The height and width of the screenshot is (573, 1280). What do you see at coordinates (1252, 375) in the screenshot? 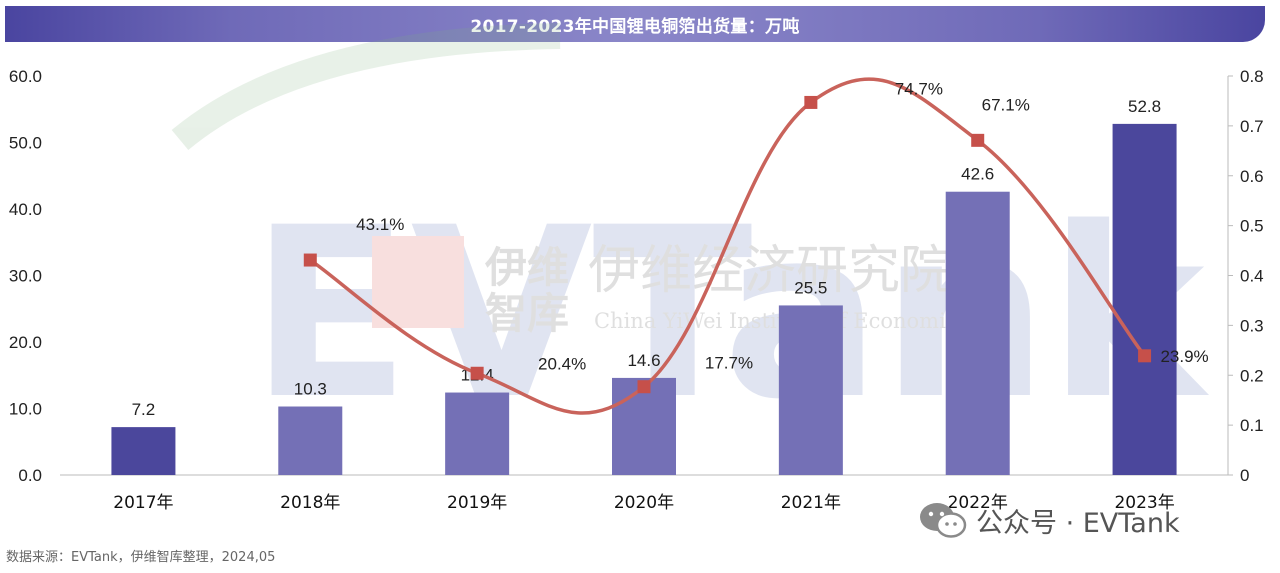
I see `y-right-tick-label: 0.2` at bounding box center [1252, 375].